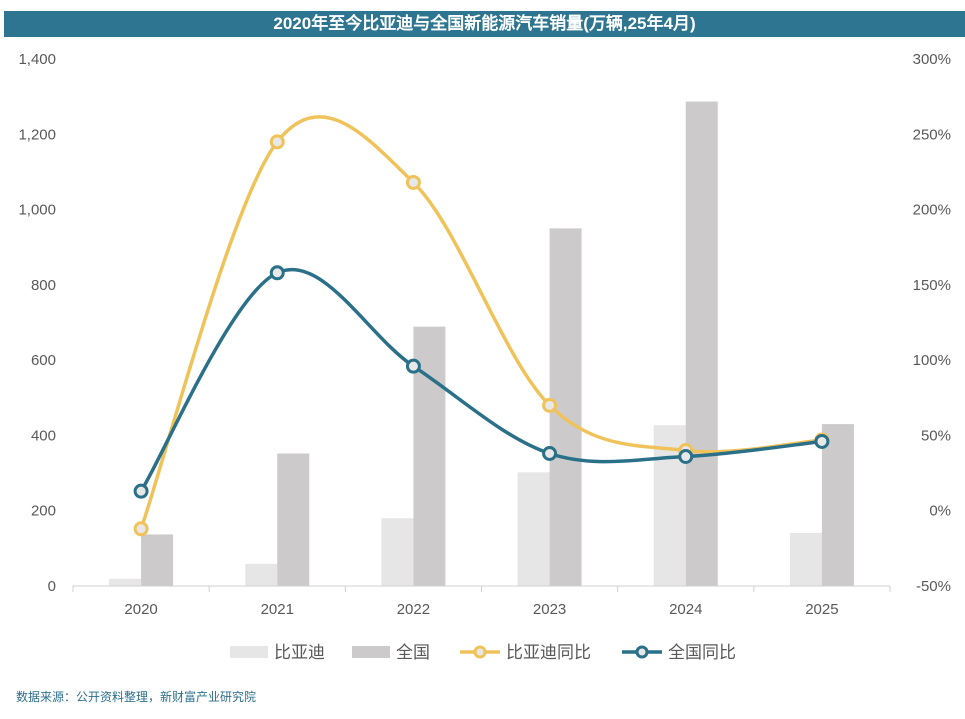  I want to click on point-national-yoy-2023, so click(550, 453).